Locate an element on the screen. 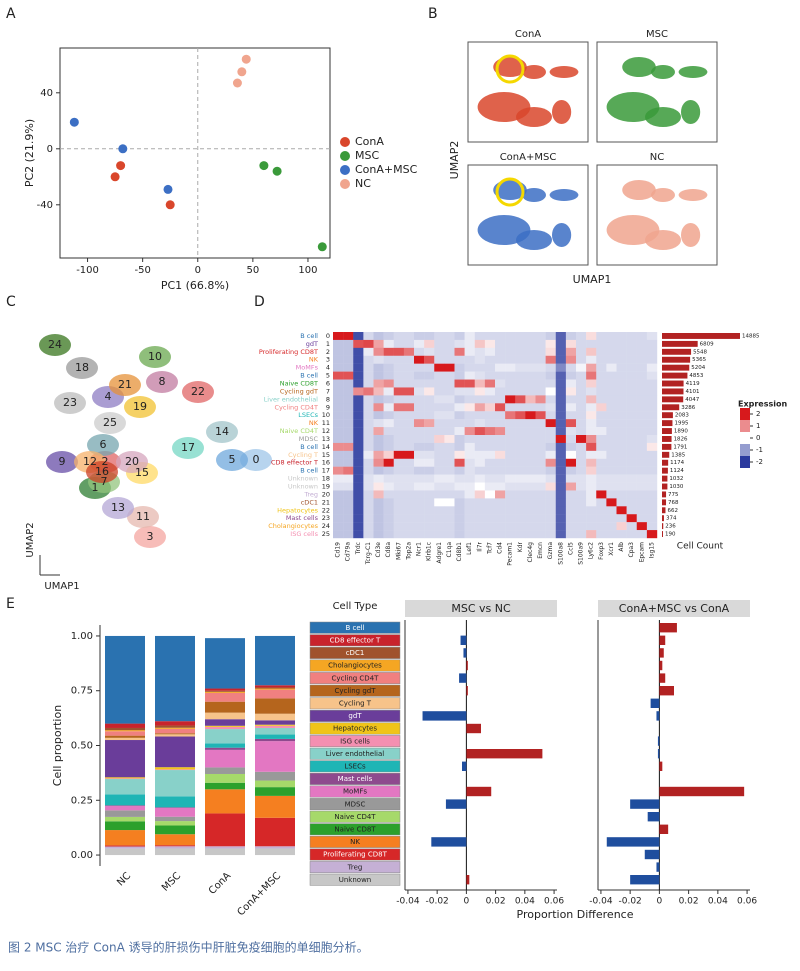 Image resolution: width=800 pixels, height=971 pixels. count-label: 3286 is located at coordinates (688, 408).